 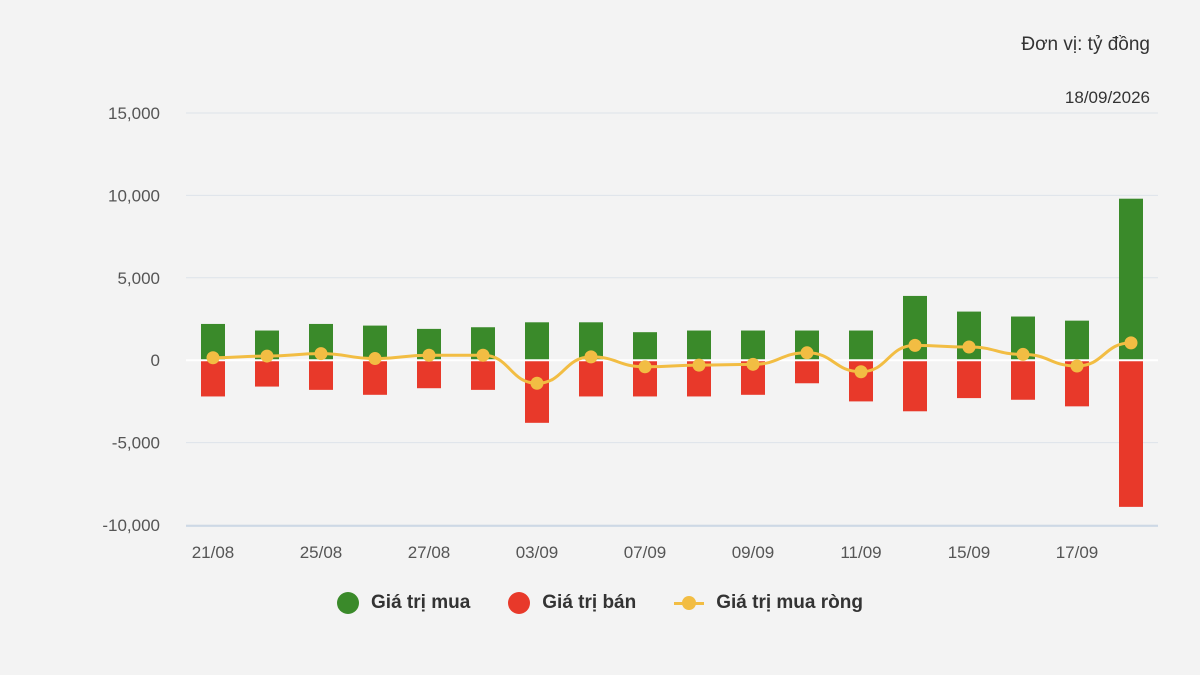 I want to click on legend-swatch-sell, so click(x=519, y=603).